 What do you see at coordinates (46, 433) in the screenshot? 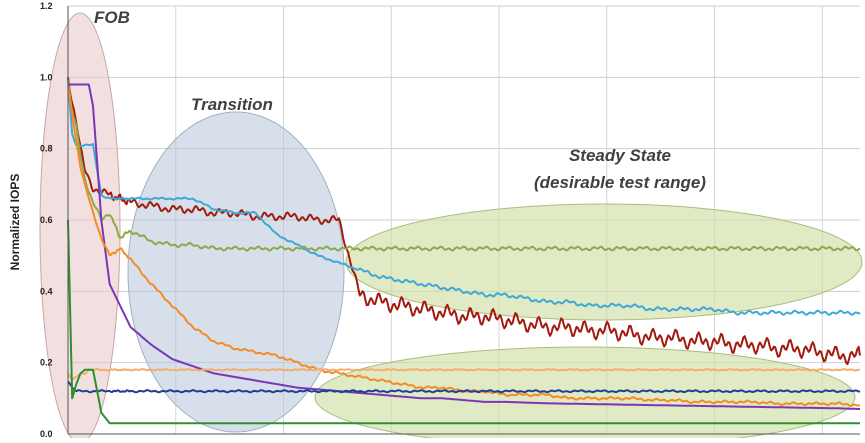
I see `y-tick-label: 0.0` at bounding box center [46, 433].